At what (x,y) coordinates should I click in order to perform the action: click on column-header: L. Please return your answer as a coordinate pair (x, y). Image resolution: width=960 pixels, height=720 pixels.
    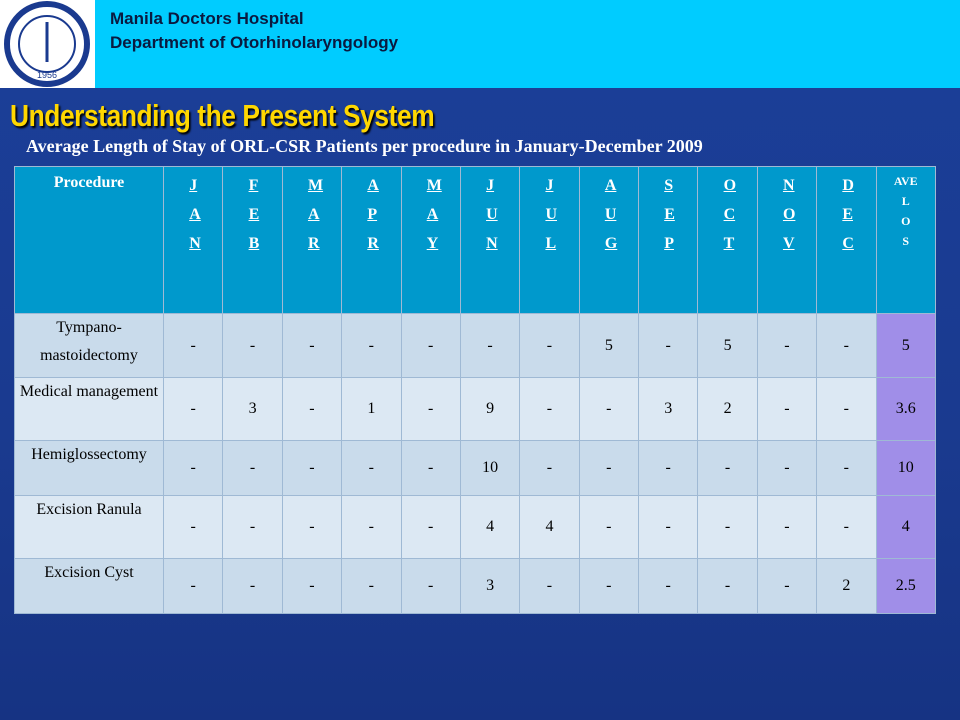
    Looking at the image, I should click on (905, 201).